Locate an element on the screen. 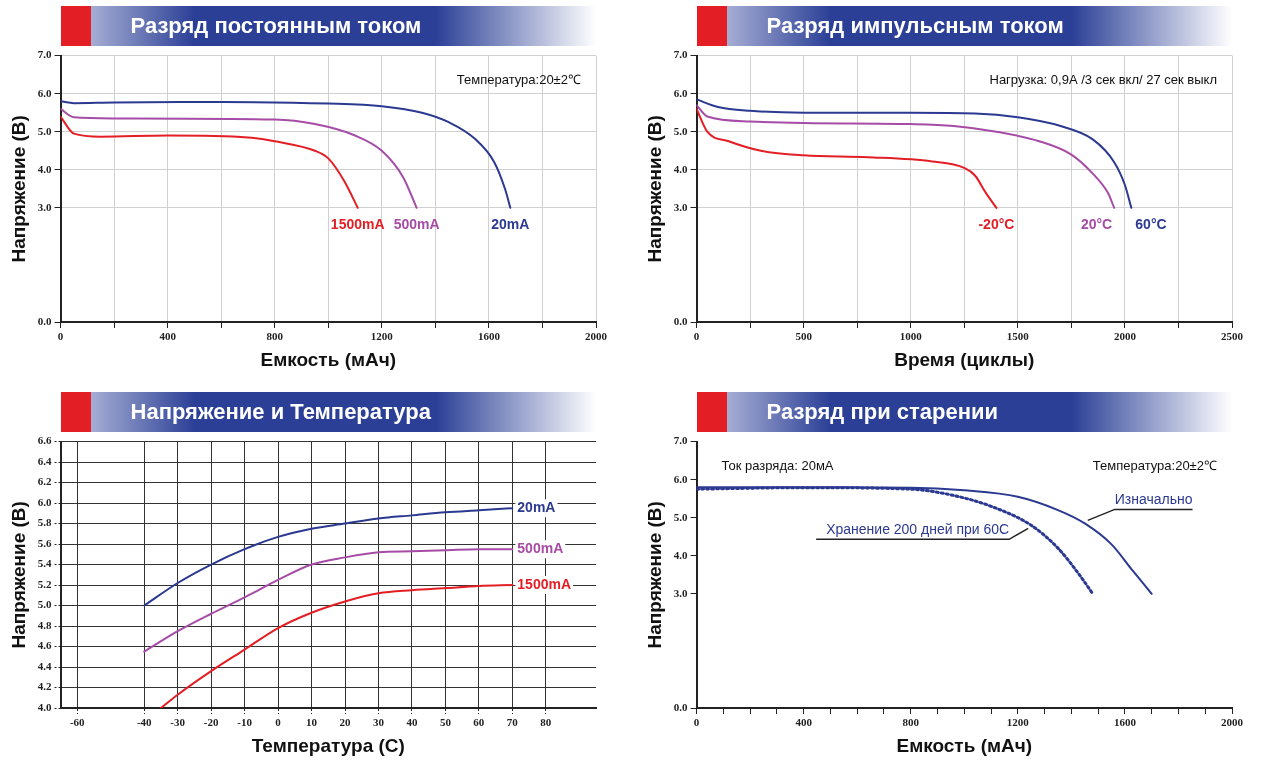  y-tick-label: 4.2 is located at coordinates (45, 686).